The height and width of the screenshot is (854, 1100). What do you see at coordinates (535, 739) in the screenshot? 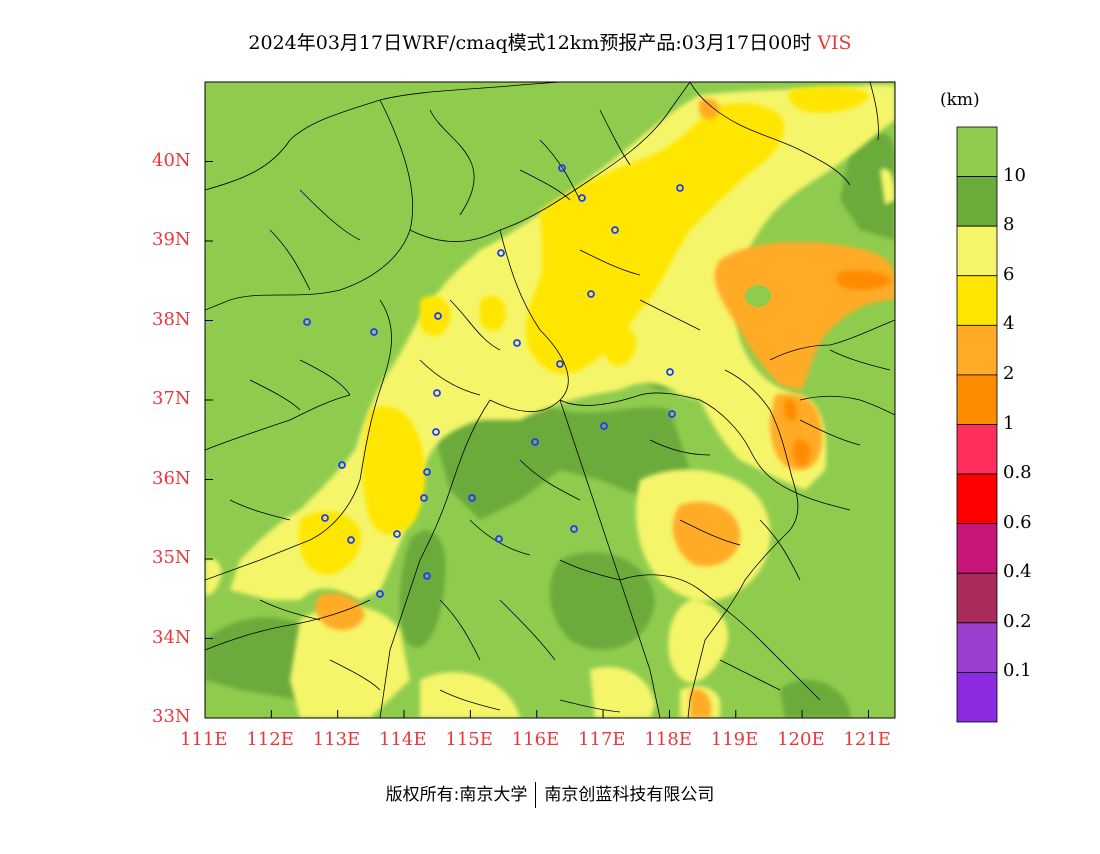
I see `lon-label: 116E` at bounding box center [535, 739].